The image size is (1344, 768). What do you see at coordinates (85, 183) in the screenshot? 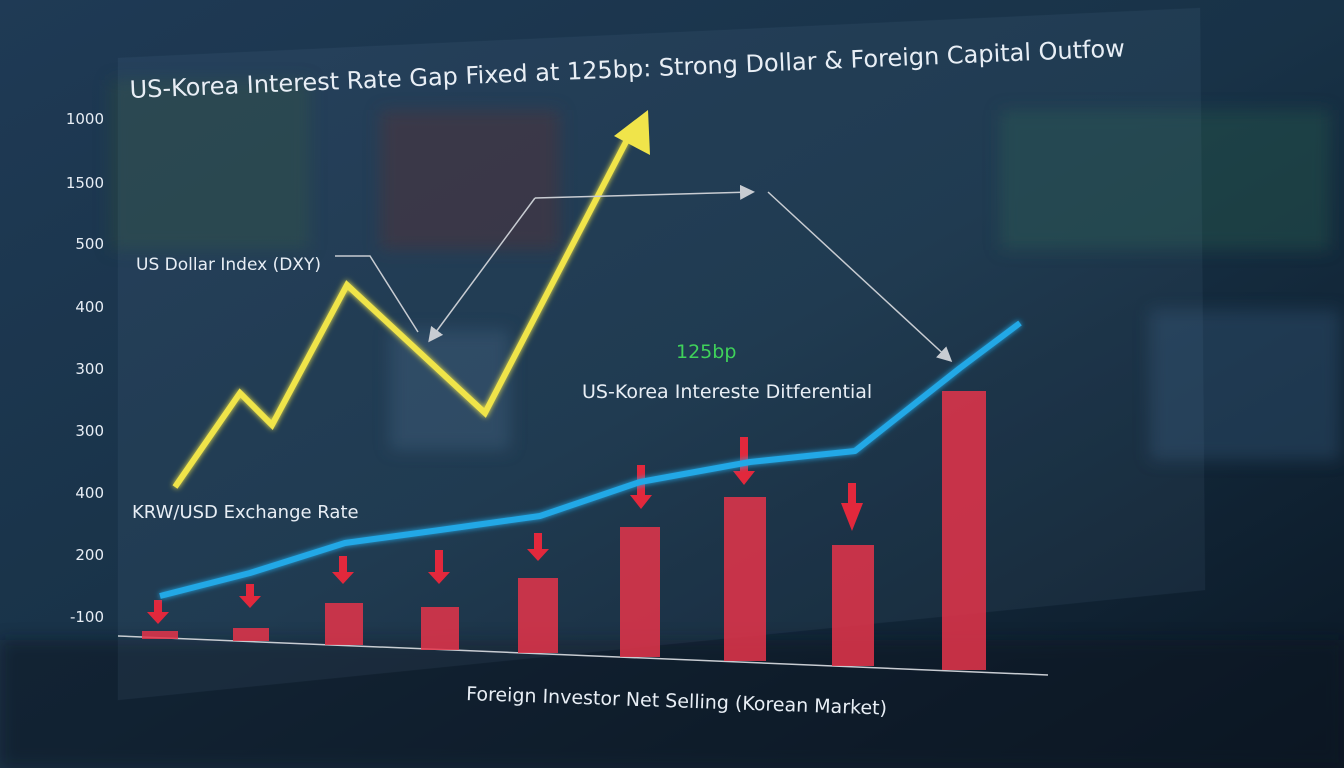
I see `y-axis-label: 1500` at bounding box center [85, 183].